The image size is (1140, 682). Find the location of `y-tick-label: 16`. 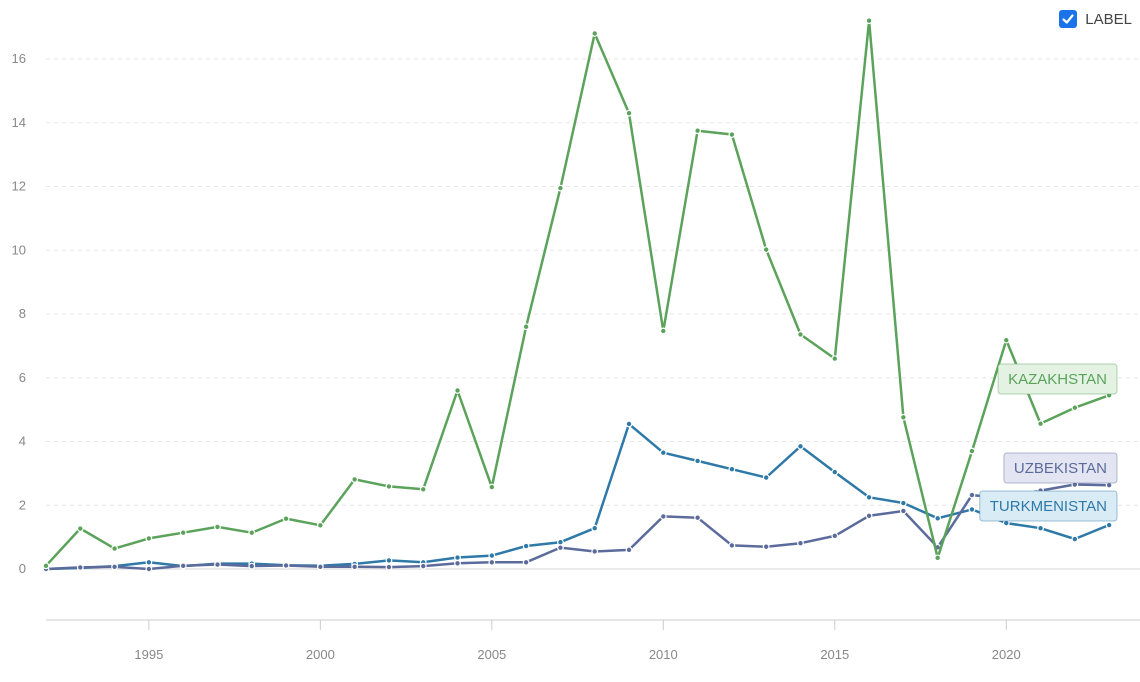

y-tick-label: 16 is located at coordinates (19, 58).